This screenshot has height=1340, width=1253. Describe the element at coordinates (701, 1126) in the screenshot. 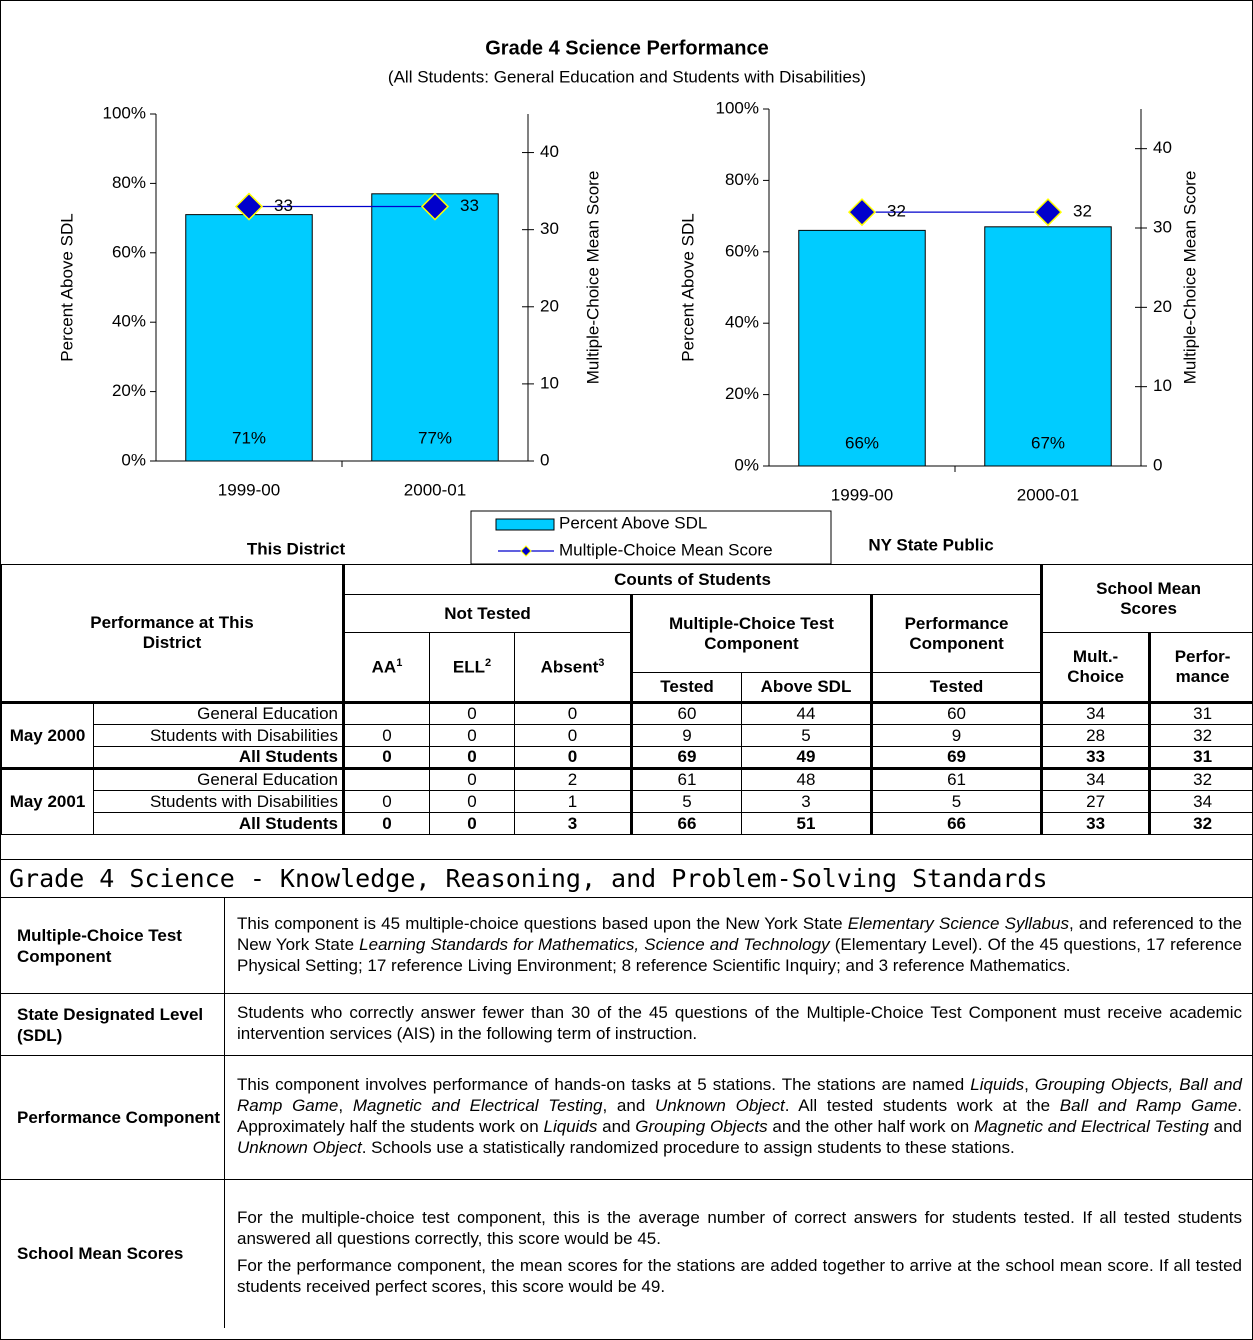

I see `emphasis: Grouping Objects` at that location.